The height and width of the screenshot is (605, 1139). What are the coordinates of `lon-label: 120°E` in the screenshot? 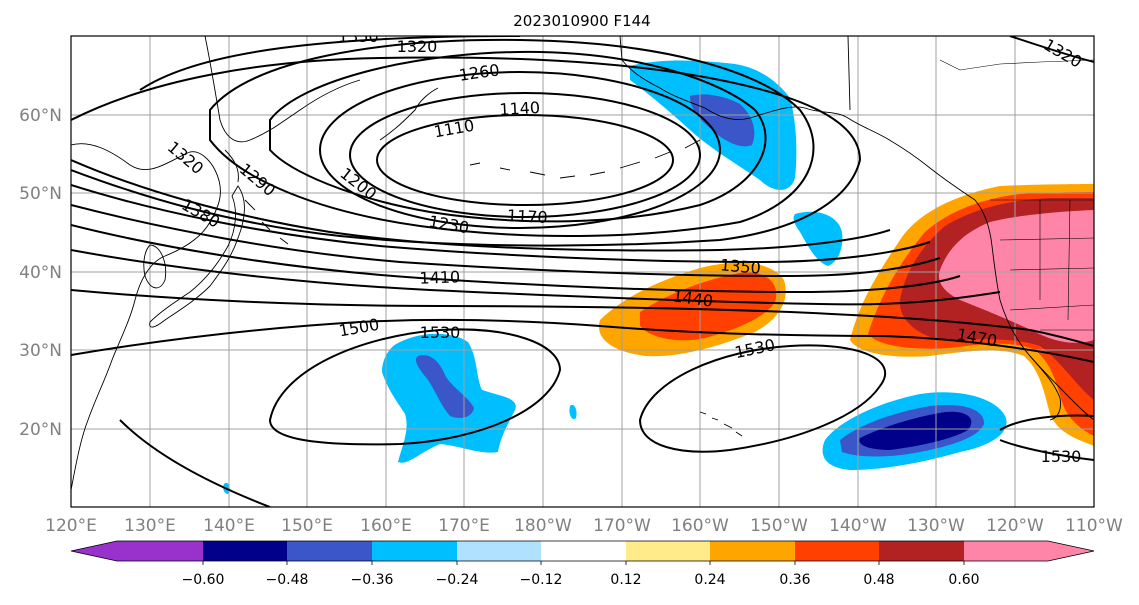 It's located at (71, 526).